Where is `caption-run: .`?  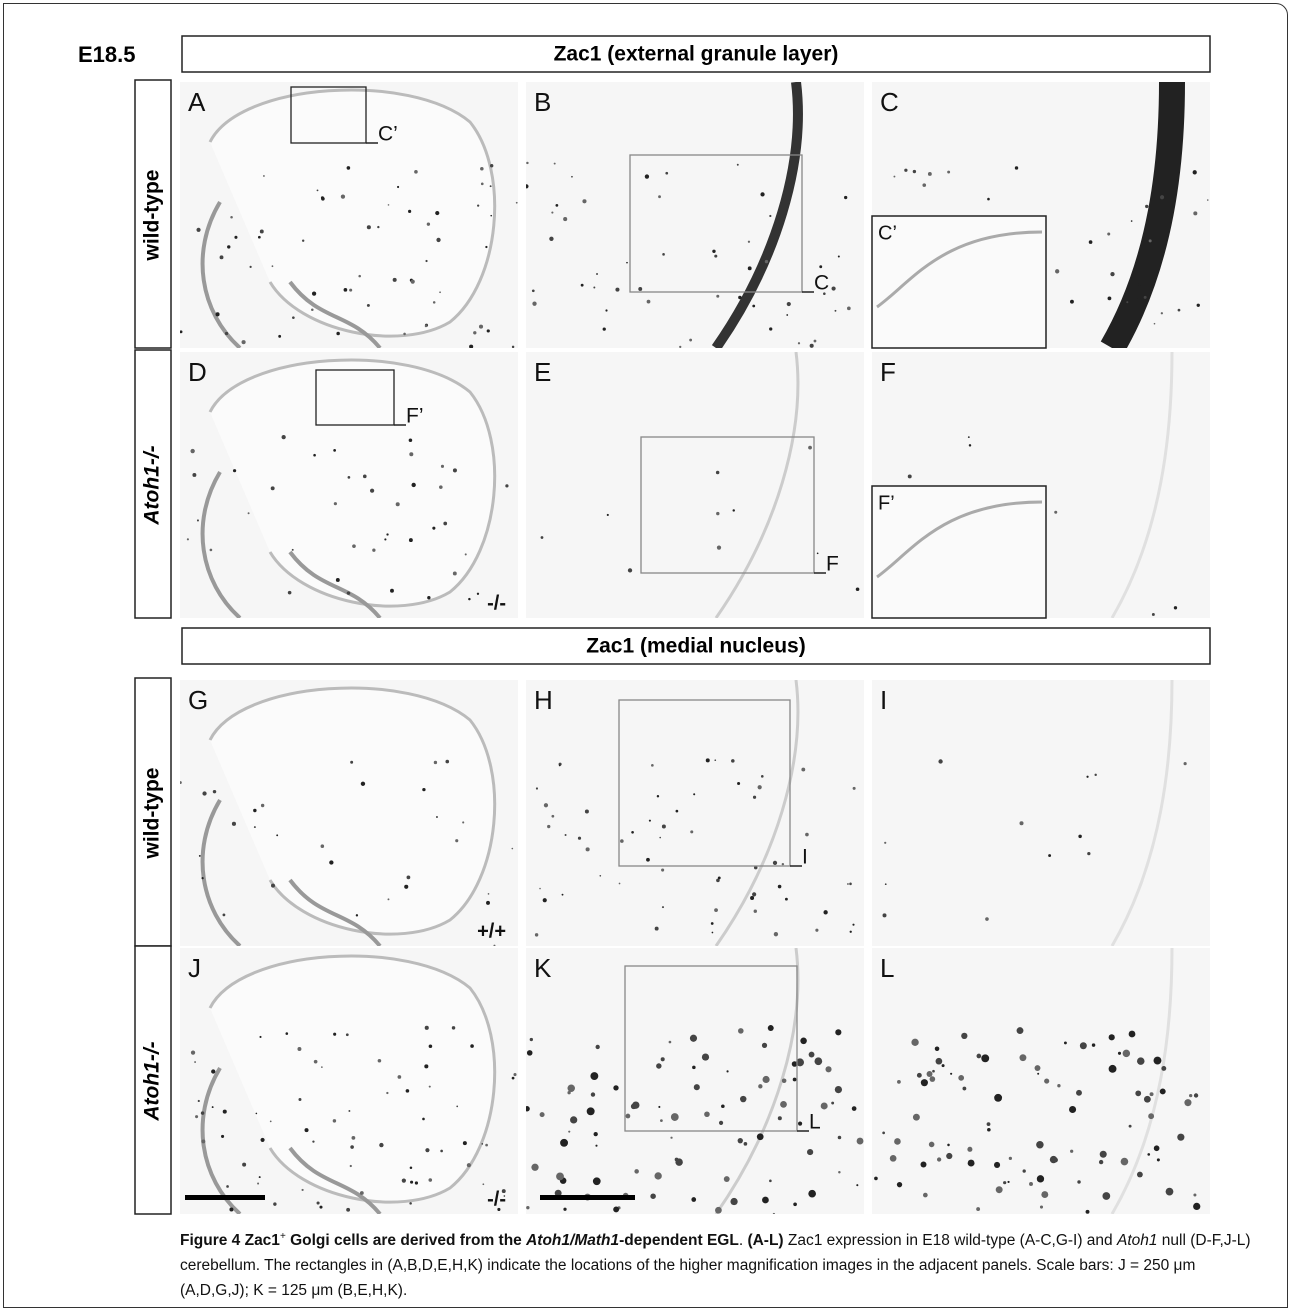
caption-run: . is located at coordinates (743, 1240).